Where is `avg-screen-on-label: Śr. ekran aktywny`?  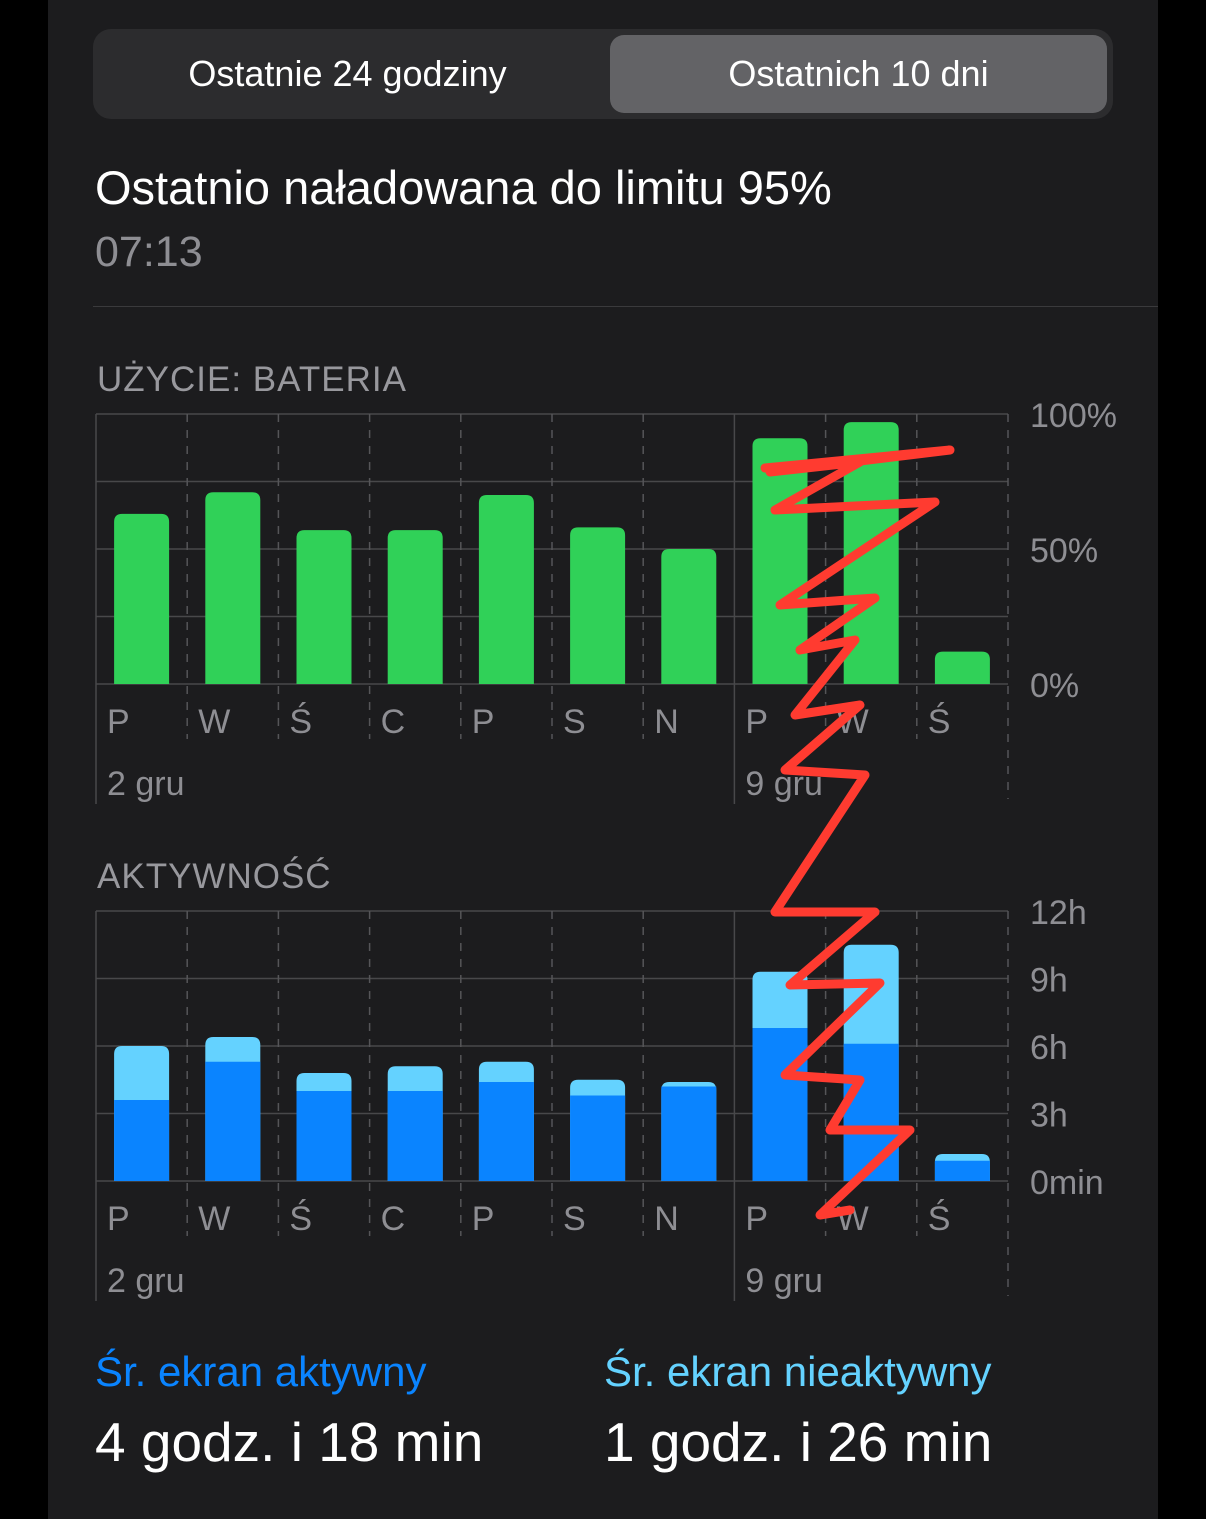 avg-screen-on-label: Śr. ekran aktywny is located at coordinates (261, 1371).